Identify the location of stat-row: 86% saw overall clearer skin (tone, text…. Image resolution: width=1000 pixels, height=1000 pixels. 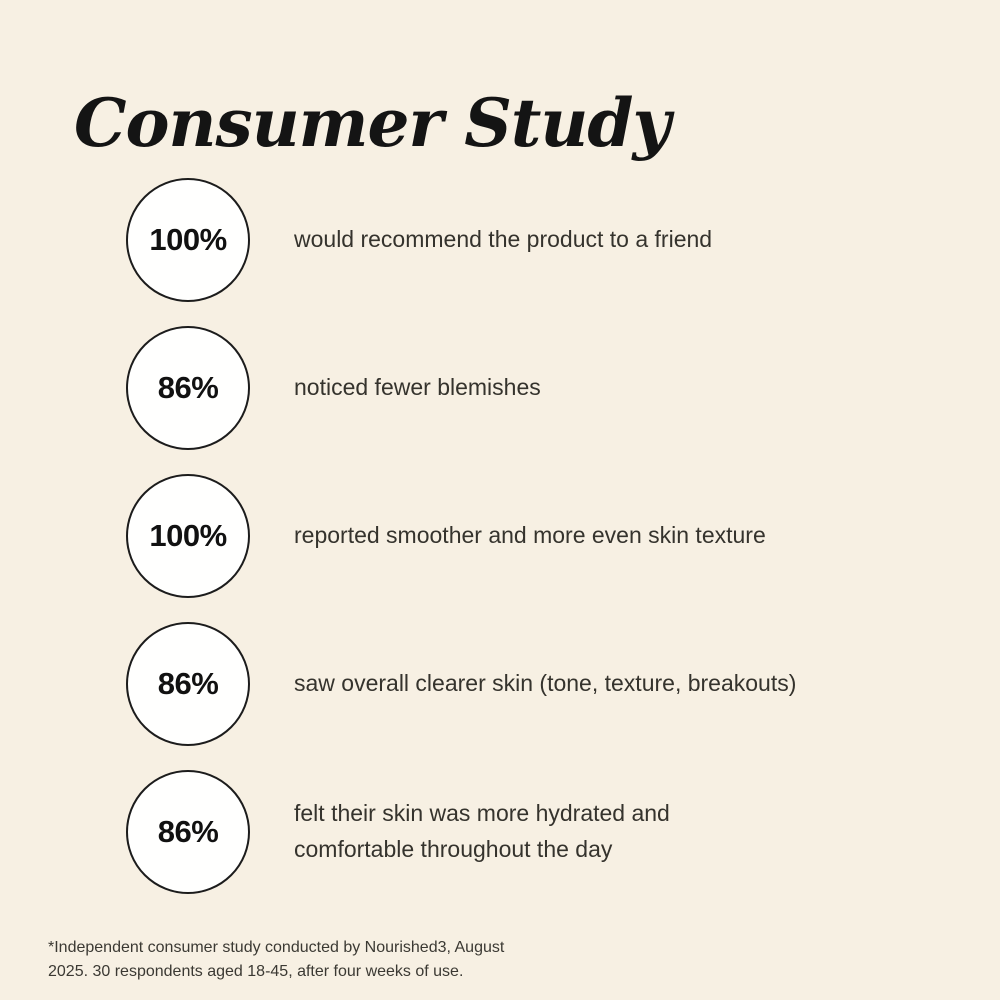
(521, 684).